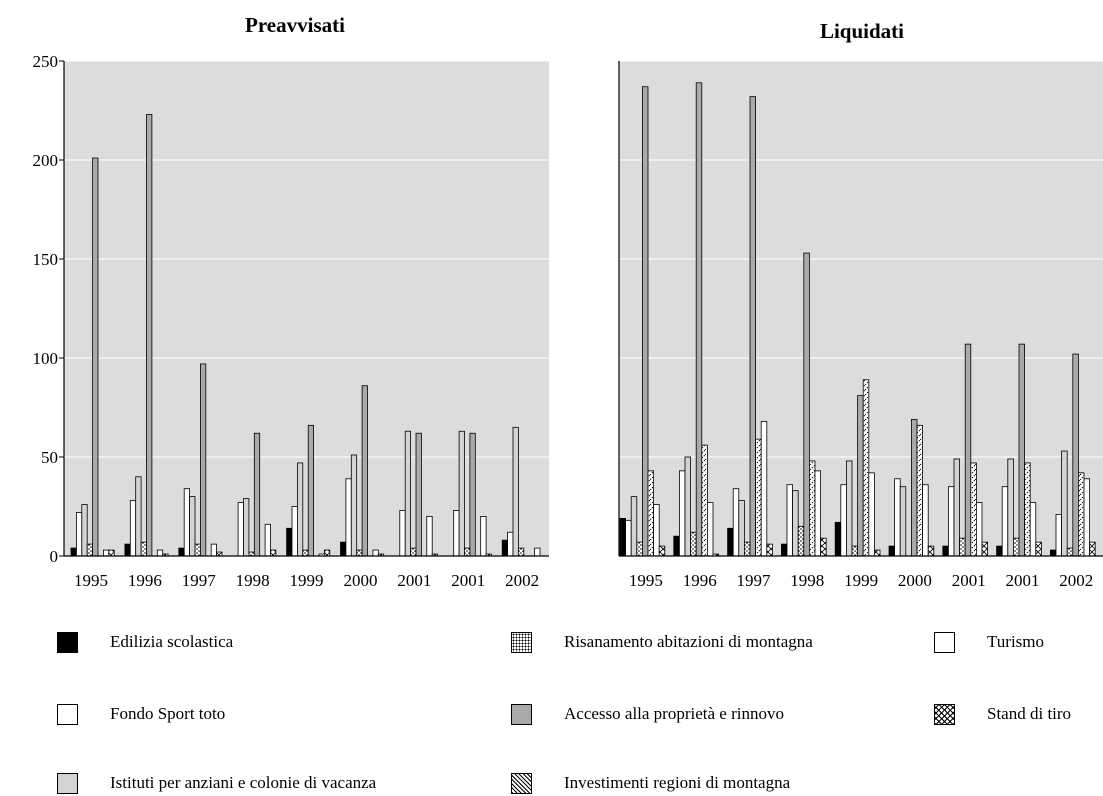 This screenshot has width=1103, height=796. I want to click on legend-label: Fondo Sport toto, so click(168, 713).